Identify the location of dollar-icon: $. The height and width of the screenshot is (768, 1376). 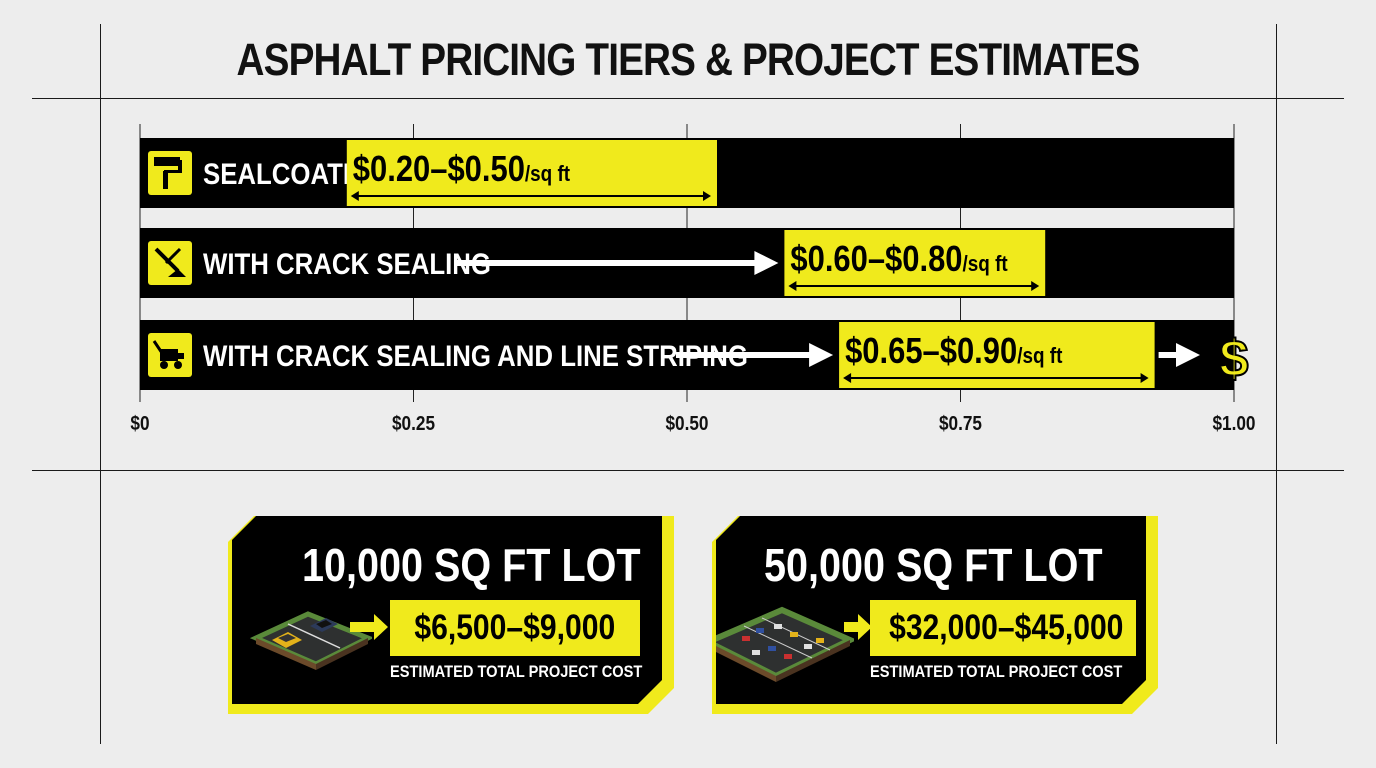
(1234, 359).